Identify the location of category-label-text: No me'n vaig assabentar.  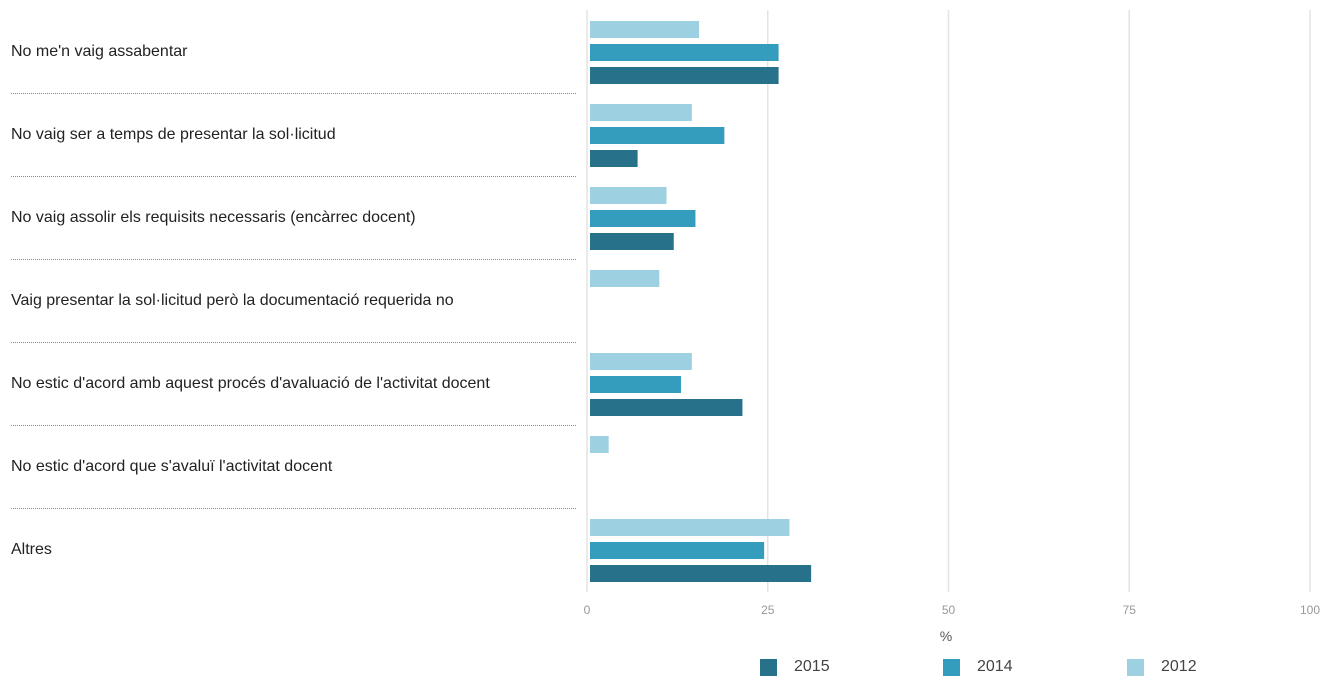
(99, 51).